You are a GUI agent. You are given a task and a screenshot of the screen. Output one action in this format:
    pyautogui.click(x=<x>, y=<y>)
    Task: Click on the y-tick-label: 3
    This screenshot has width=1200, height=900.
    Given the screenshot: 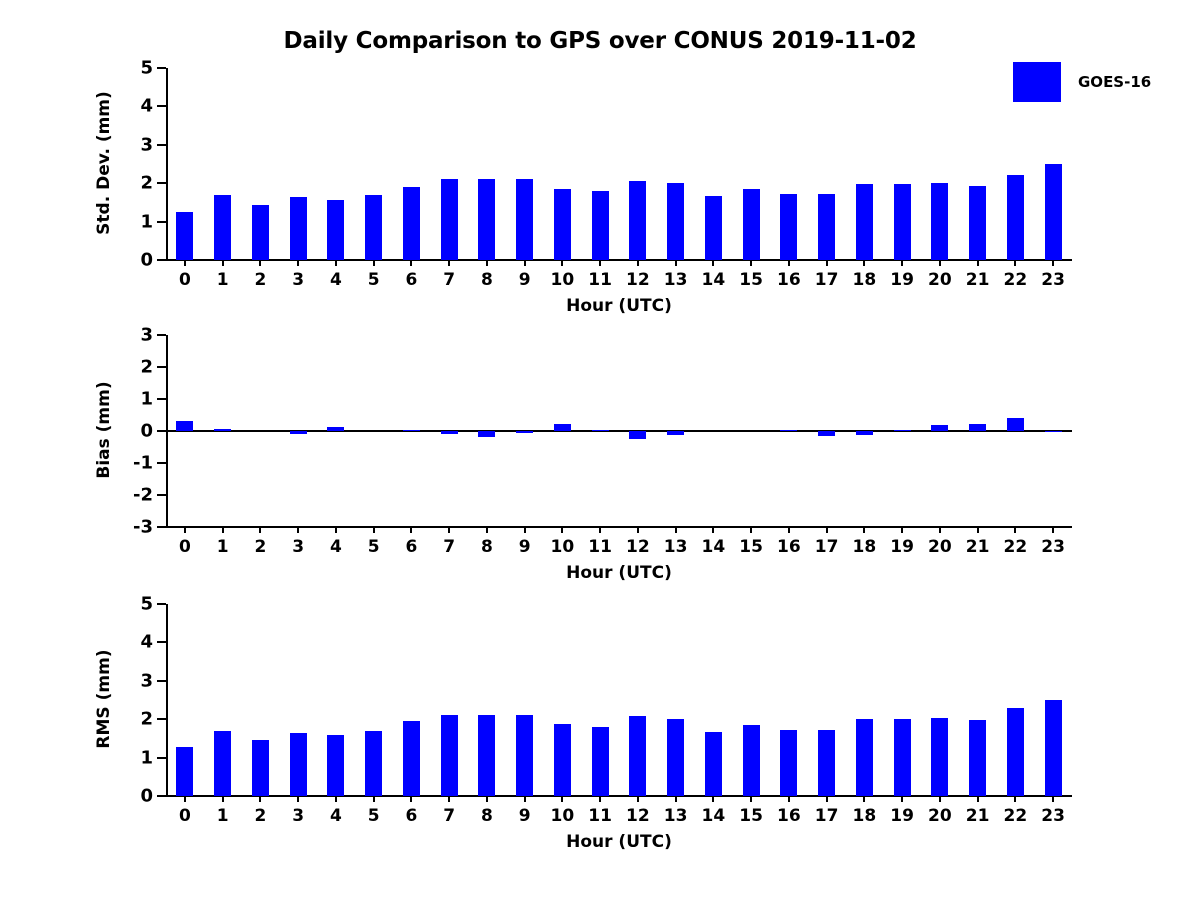 What is the action you would take?
    pyautogui.click(x=146, y=145)
    